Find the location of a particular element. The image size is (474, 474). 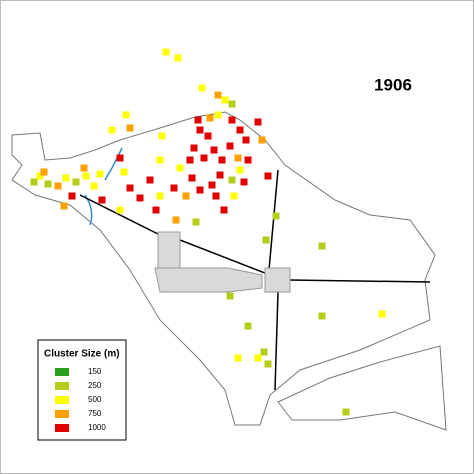

map-year: 1906 is located at coordinates (393, 84).